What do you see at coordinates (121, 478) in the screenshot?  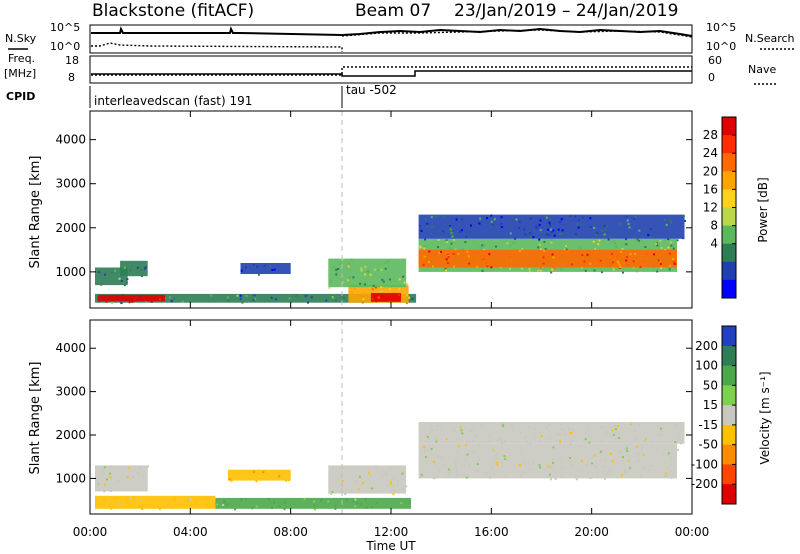 I see `velocity-region` at bounding box center [121, 478].